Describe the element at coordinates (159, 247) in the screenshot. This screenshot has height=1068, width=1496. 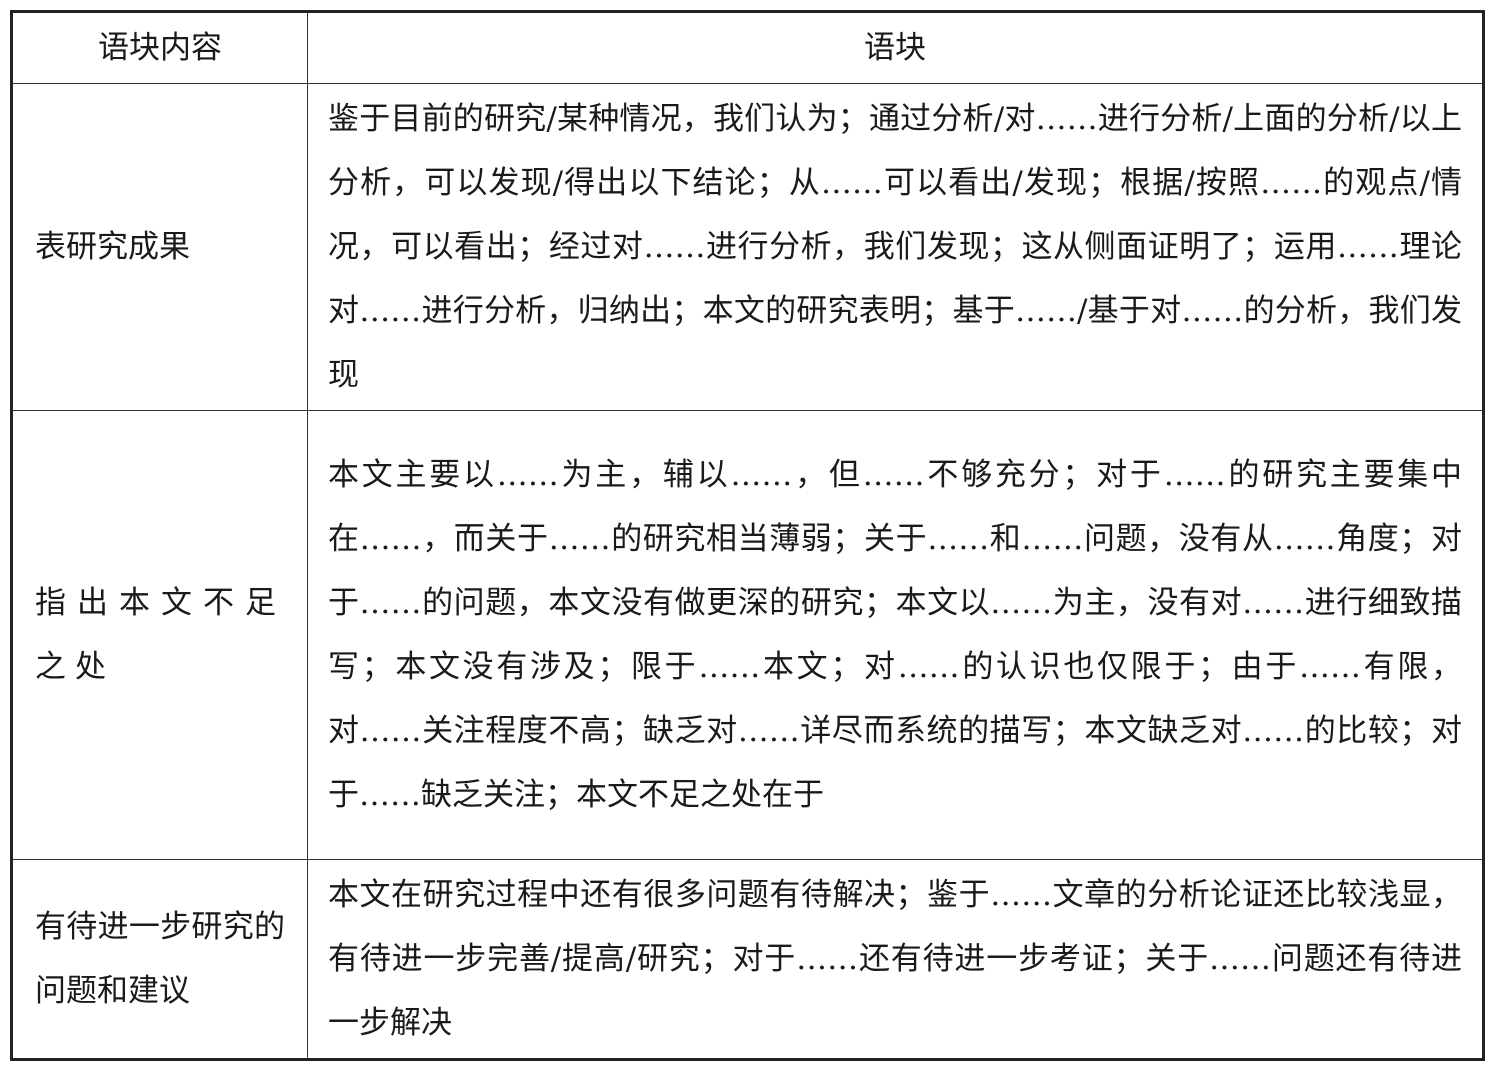
I see `row-category: 表研究成果` at that location.